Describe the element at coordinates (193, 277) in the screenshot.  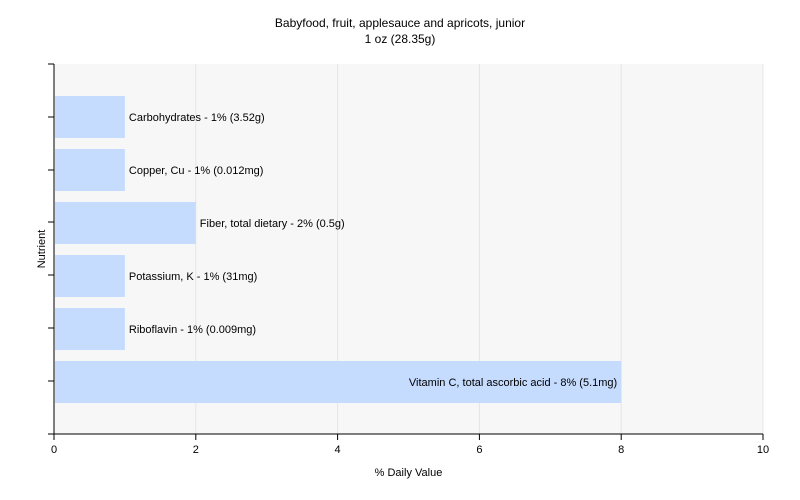
I see `bar-data-label: Potassium, K - 1% (31mg)` at that location.